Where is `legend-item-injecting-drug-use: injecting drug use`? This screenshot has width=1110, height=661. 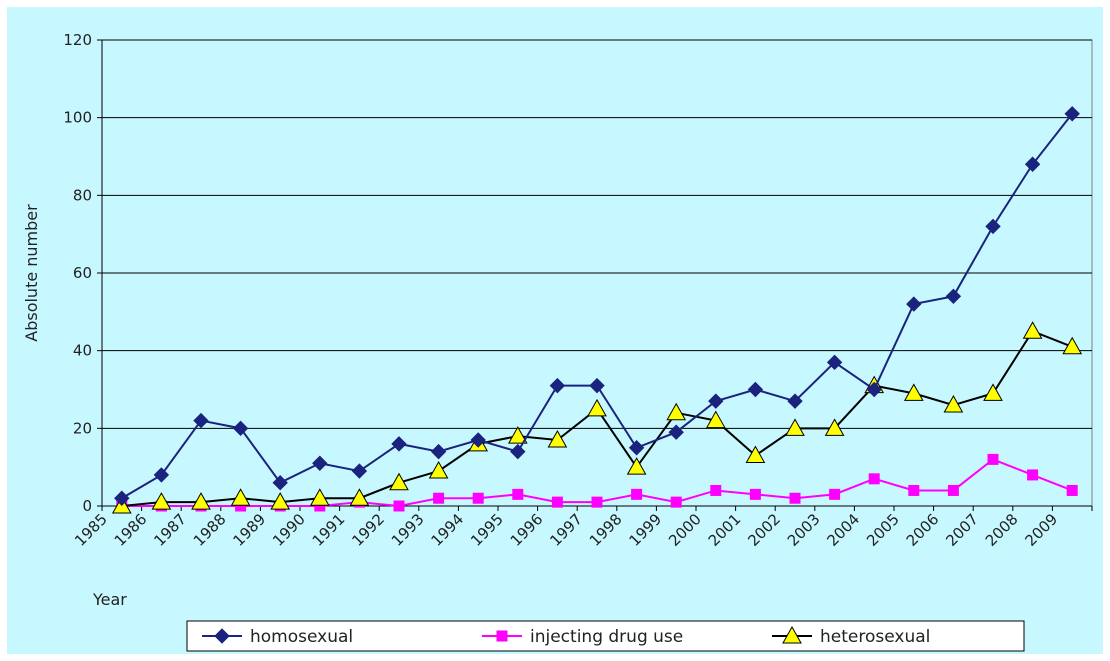 legend-item-injecting-drug-use: injecting drug use is located at coordinates (582, 637).